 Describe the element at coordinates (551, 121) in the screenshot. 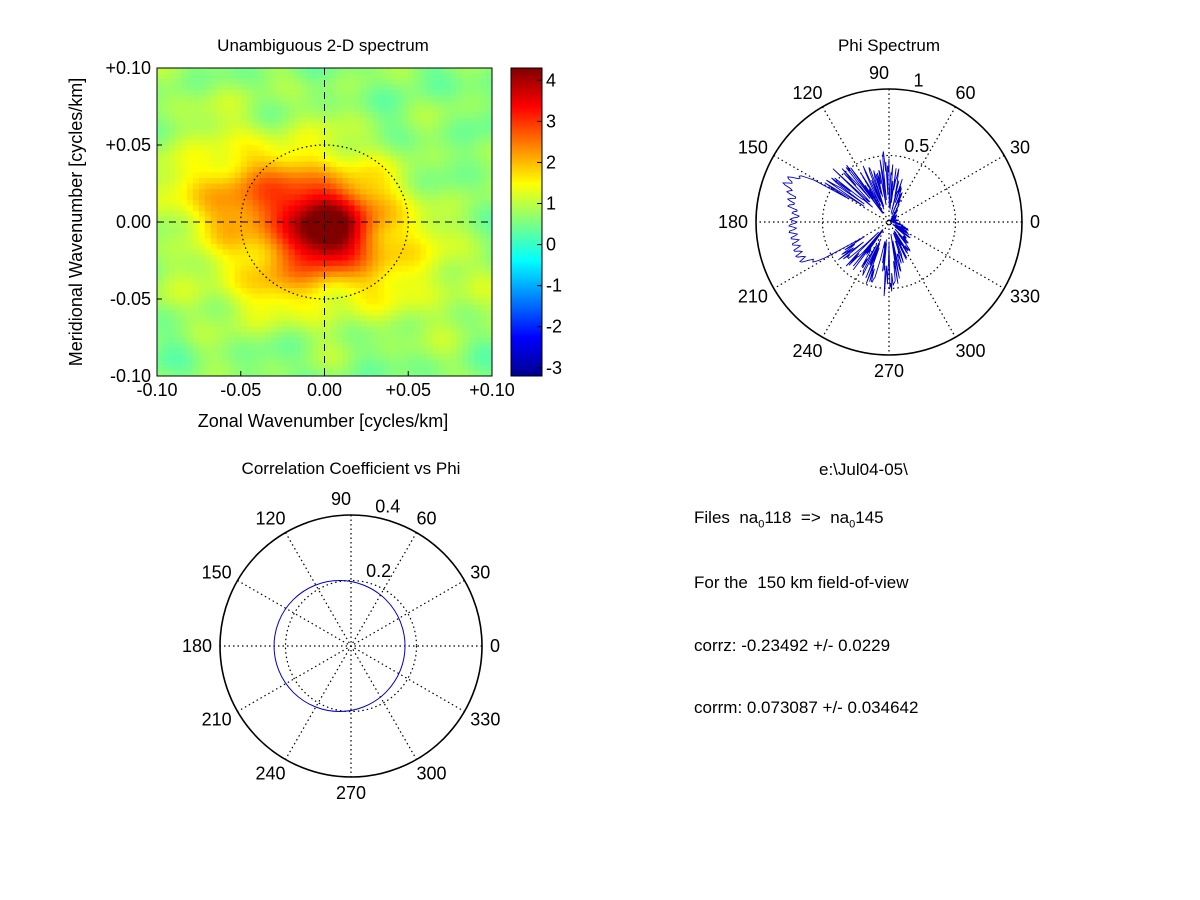

I see `colorbar-tick-label: 3` at that location.